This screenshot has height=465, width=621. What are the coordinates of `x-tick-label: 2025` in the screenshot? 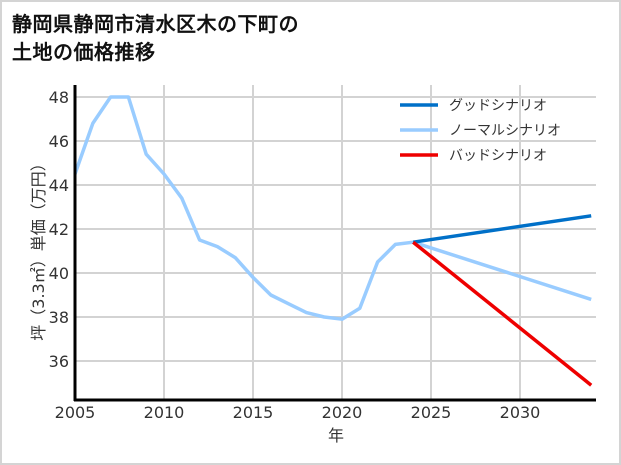 It's located at (431, 412).